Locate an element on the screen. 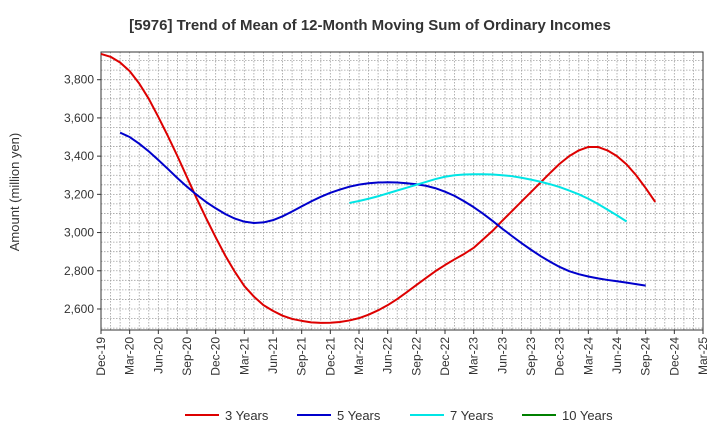 The width and height of the screenshot is (720, 440). x-tick-label: Mar-23 is located at coordinates (474, 356).